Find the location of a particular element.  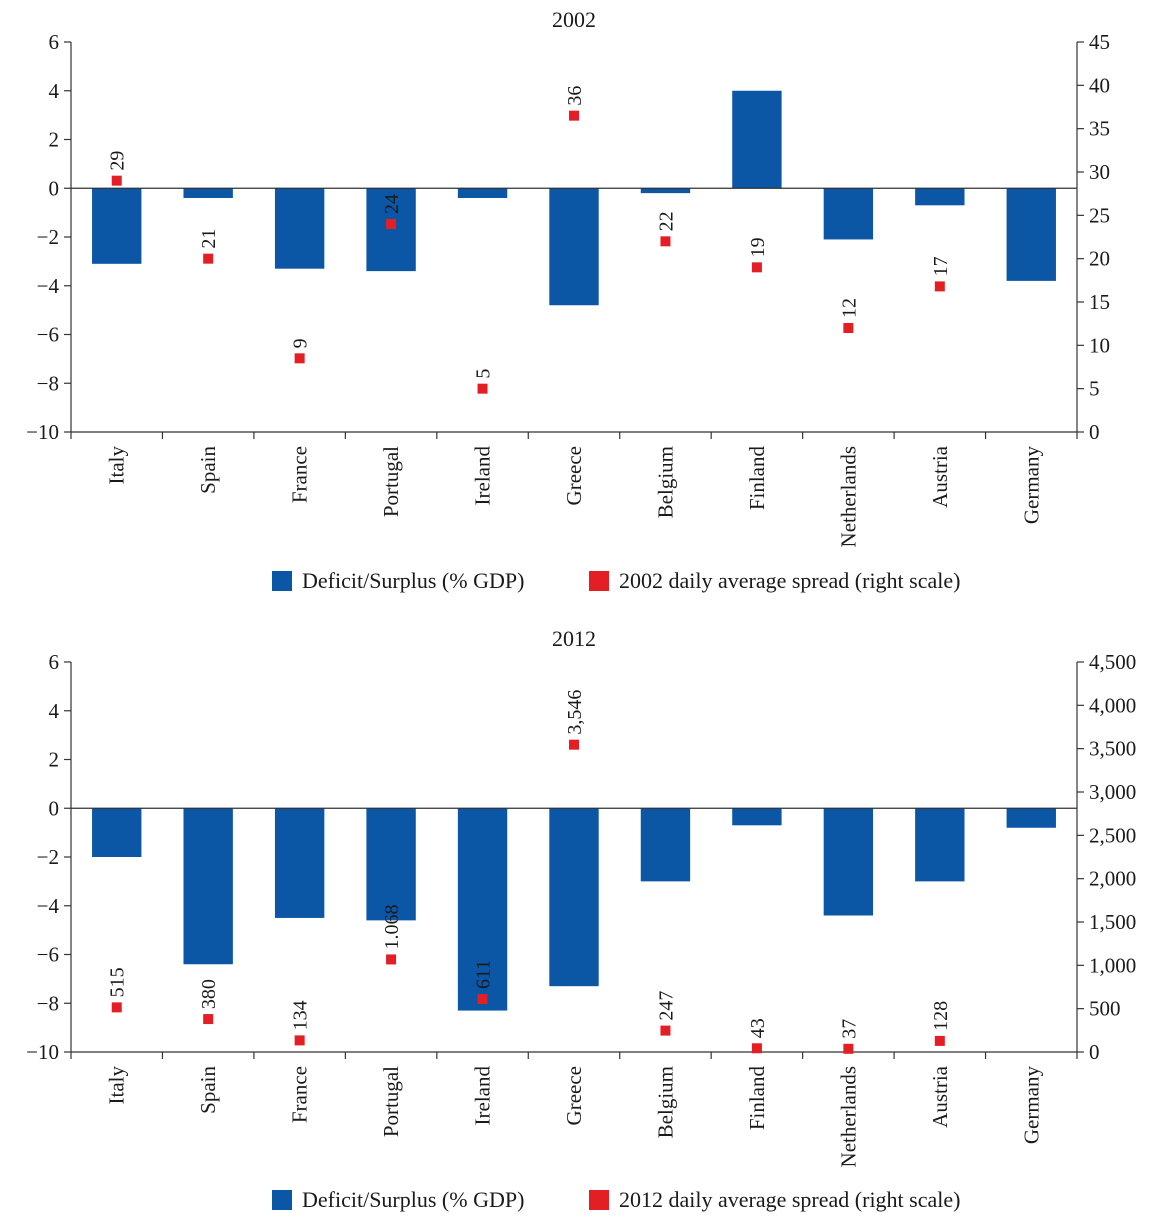

chart1-legend-swatch-bars is located at coordinates (282, 581).